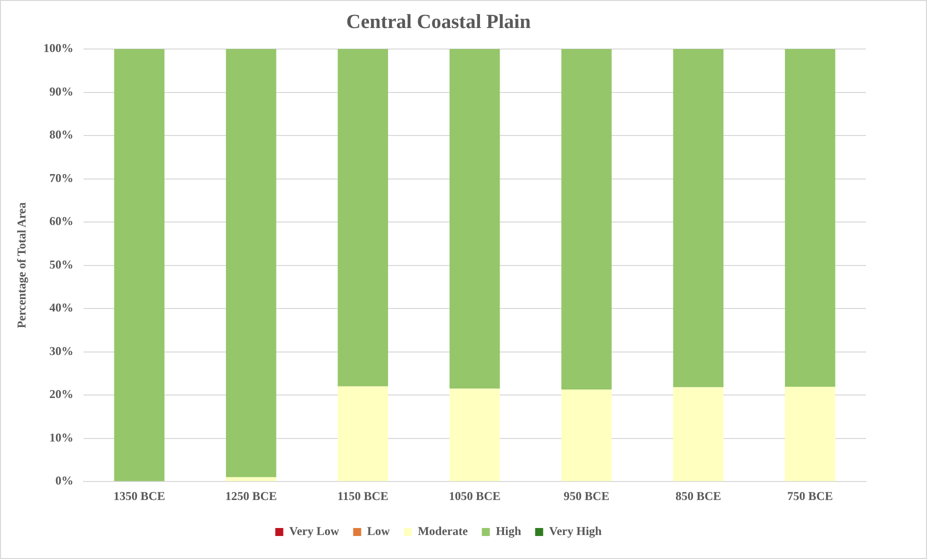  Describe the element at coordinates (810, 495) in the screenshot. I see `x-tick-label: 750 BCE` at that location.